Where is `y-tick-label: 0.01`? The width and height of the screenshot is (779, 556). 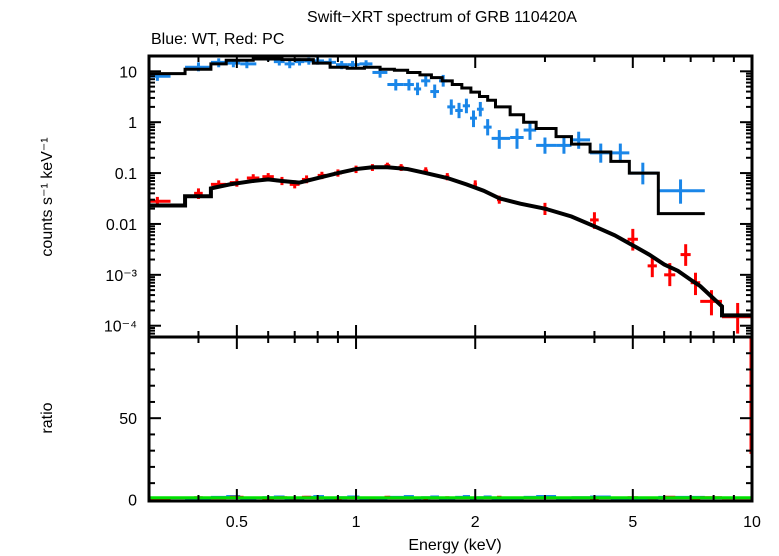 y-tick-label: 0.01 is located at coordinates (121, 225).